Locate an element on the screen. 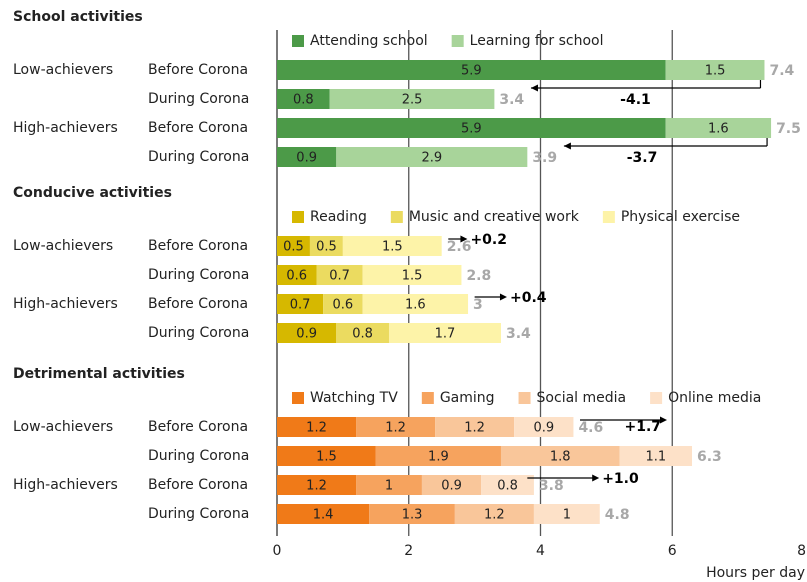  panel-title: Detrimental activities is located at coordinates (99, 374).